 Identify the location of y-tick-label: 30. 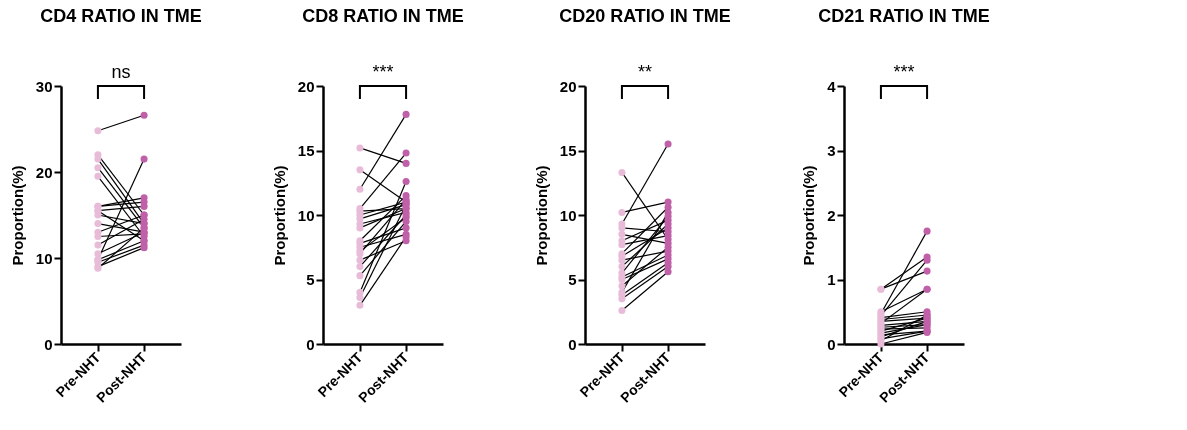
(44, 86).